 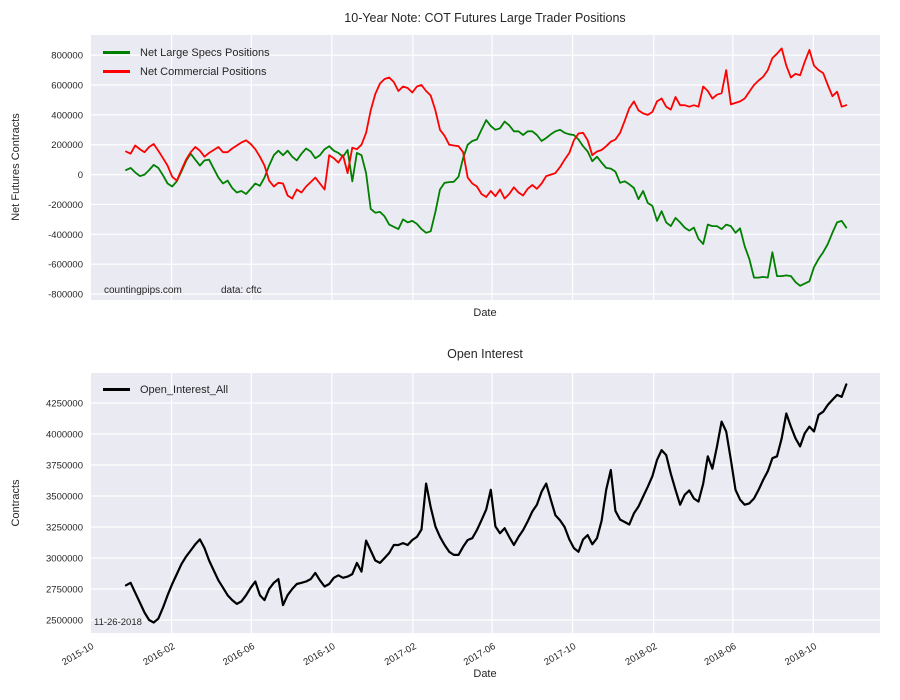 I want to click on svg-text: 2016-02, so click(x=159, y=654).